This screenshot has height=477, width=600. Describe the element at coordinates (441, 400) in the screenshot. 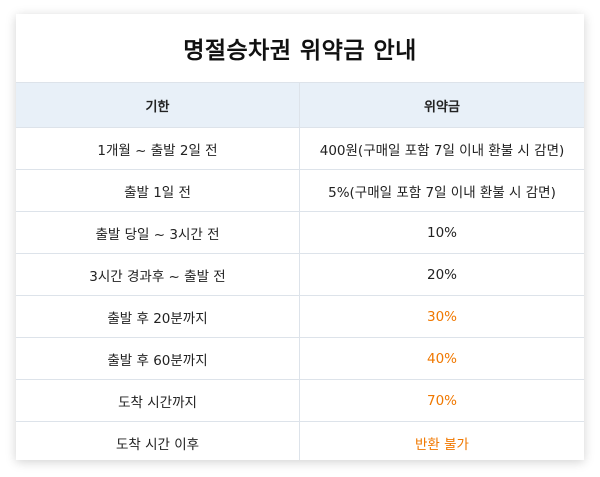

I see `penalty-cell: 70%` at that location.